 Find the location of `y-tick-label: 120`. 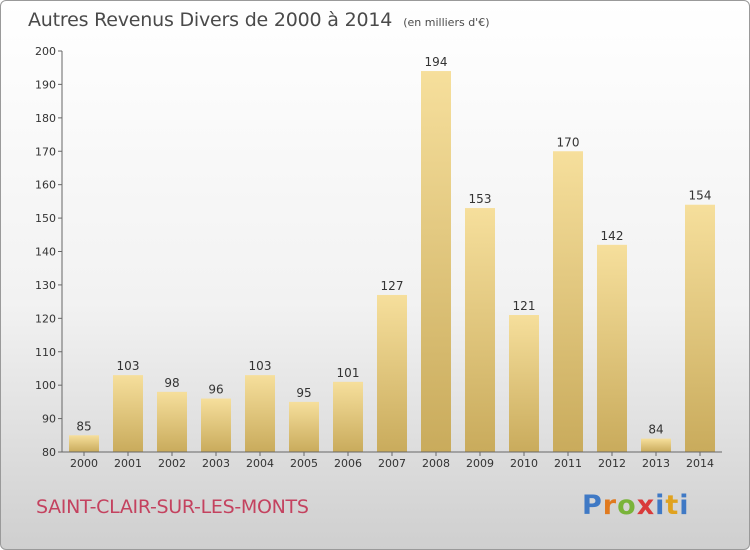

y-tick-label: 120 is located at coordinates (45, 318).